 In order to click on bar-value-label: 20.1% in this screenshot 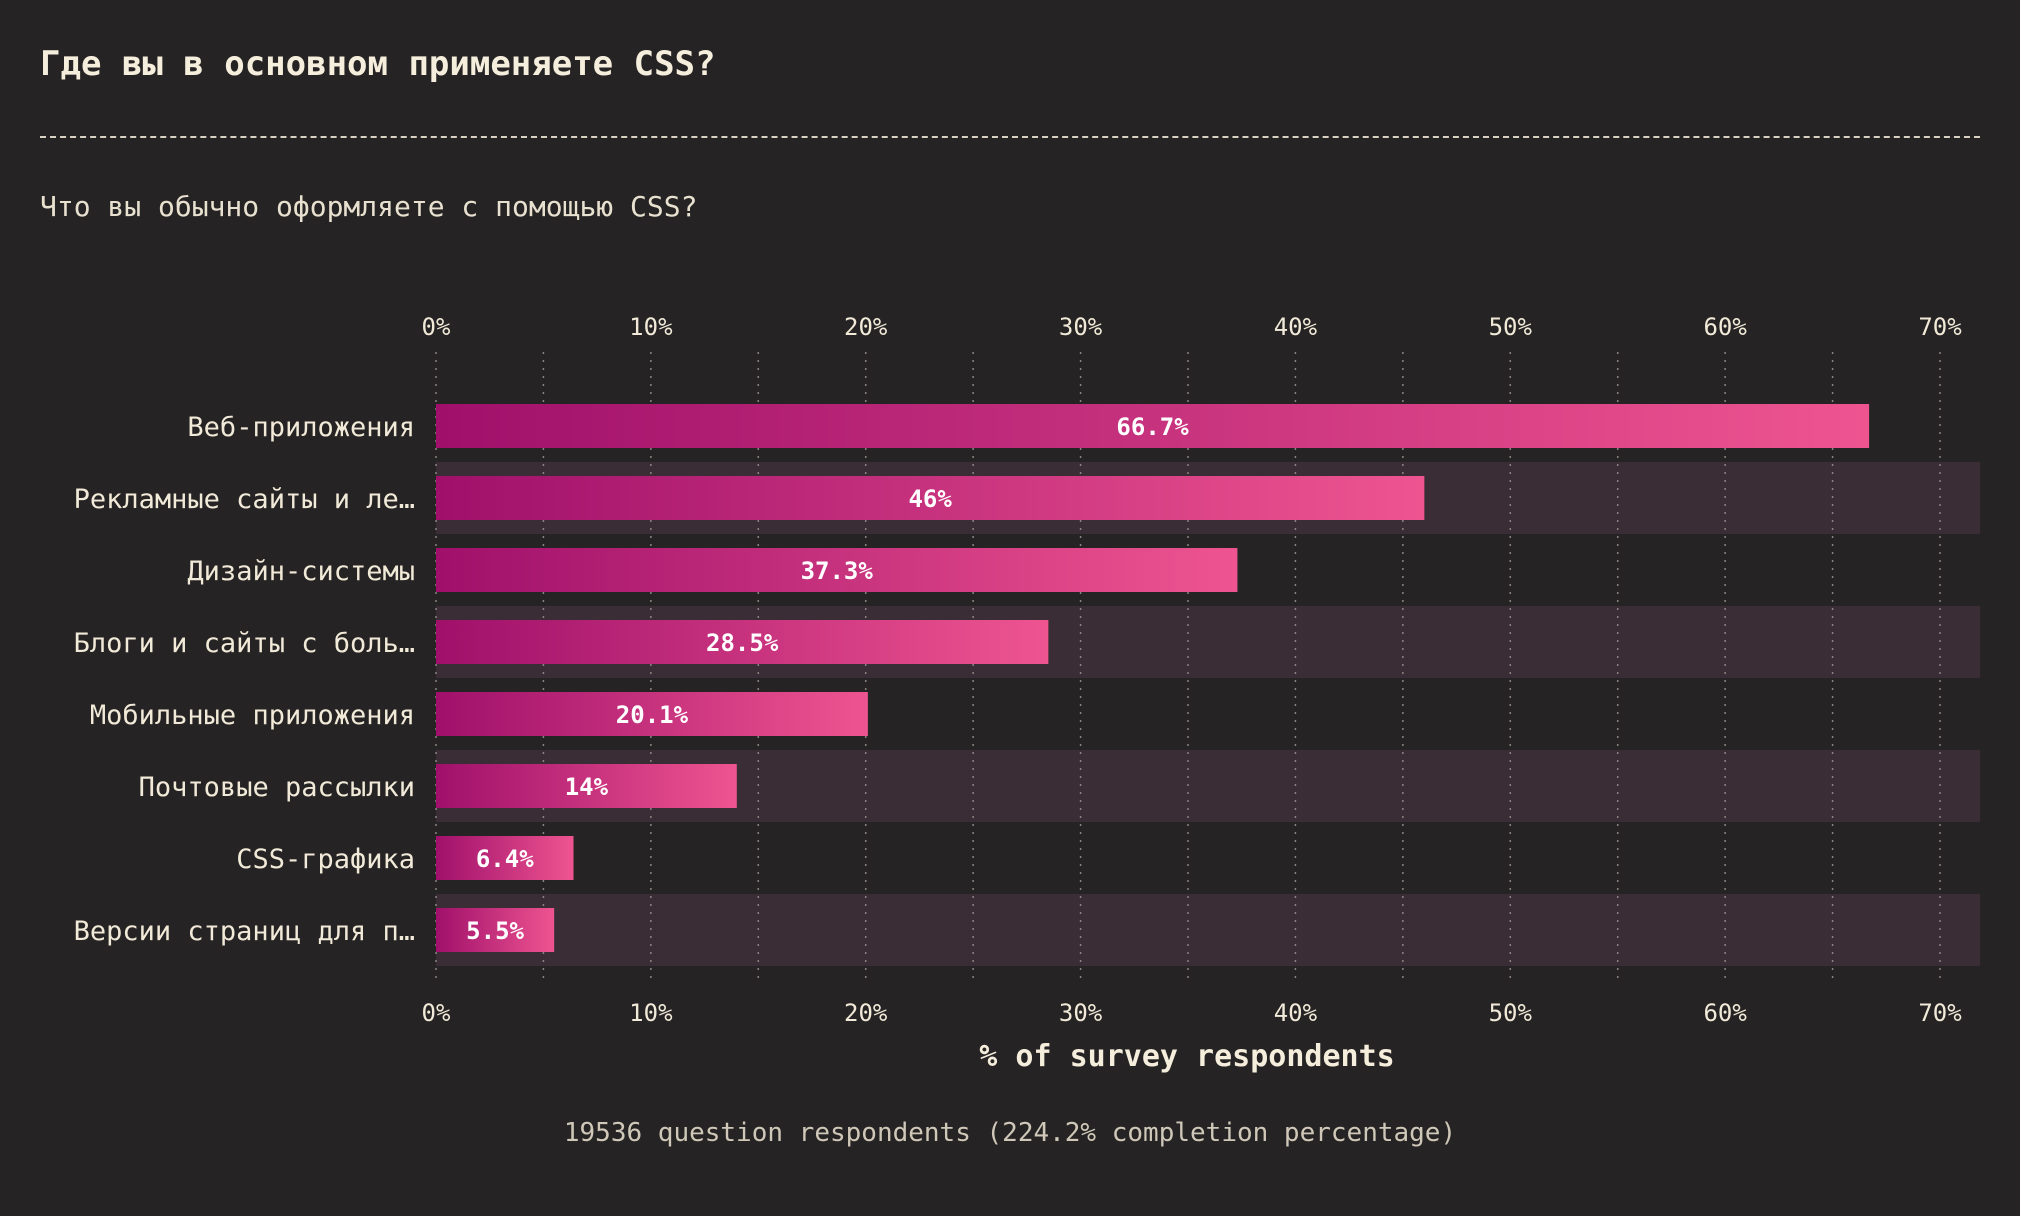, I will do `click(652, 715)`.